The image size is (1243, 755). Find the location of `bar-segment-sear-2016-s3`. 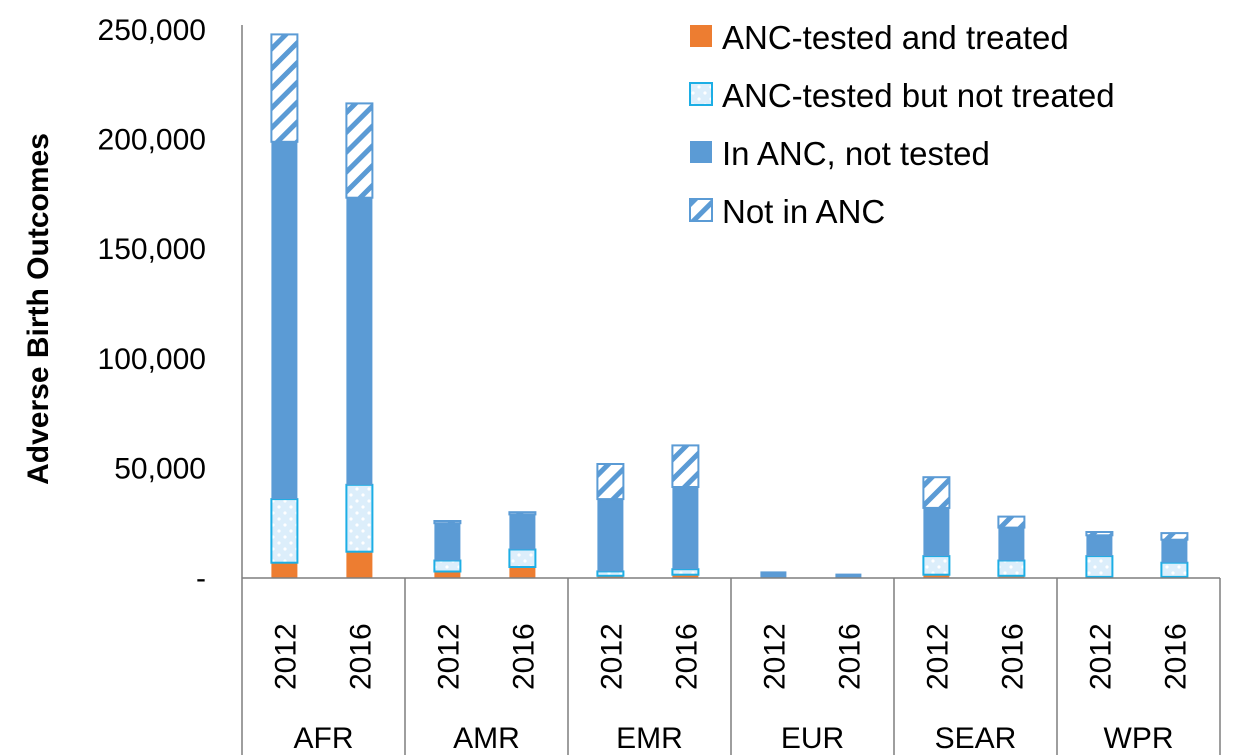

bar-segment-sear-2016-s3 is located at coordinates (1011, 522).